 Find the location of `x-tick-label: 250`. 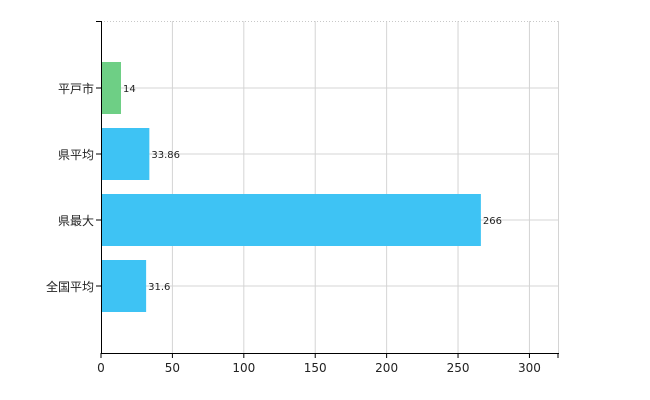

x-tick-label: 250 is located at coordinates (458, 368).